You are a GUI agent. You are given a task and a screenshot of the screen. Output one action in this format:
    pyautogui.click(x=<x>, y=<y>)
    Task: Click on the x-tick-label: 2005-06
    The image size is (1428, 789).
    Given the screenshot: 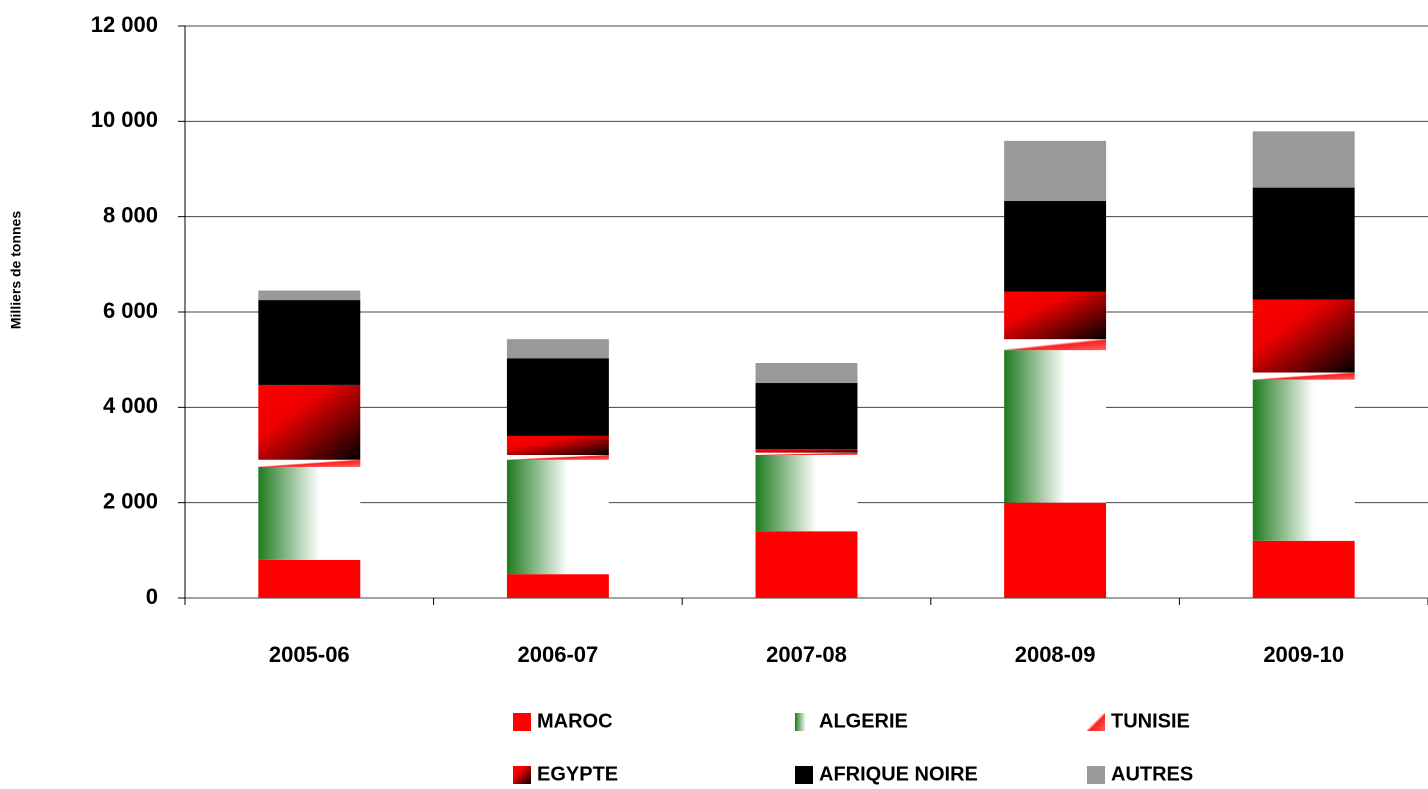 What is the action you would take?
    pyautogui.click(x=309, y=654)
    